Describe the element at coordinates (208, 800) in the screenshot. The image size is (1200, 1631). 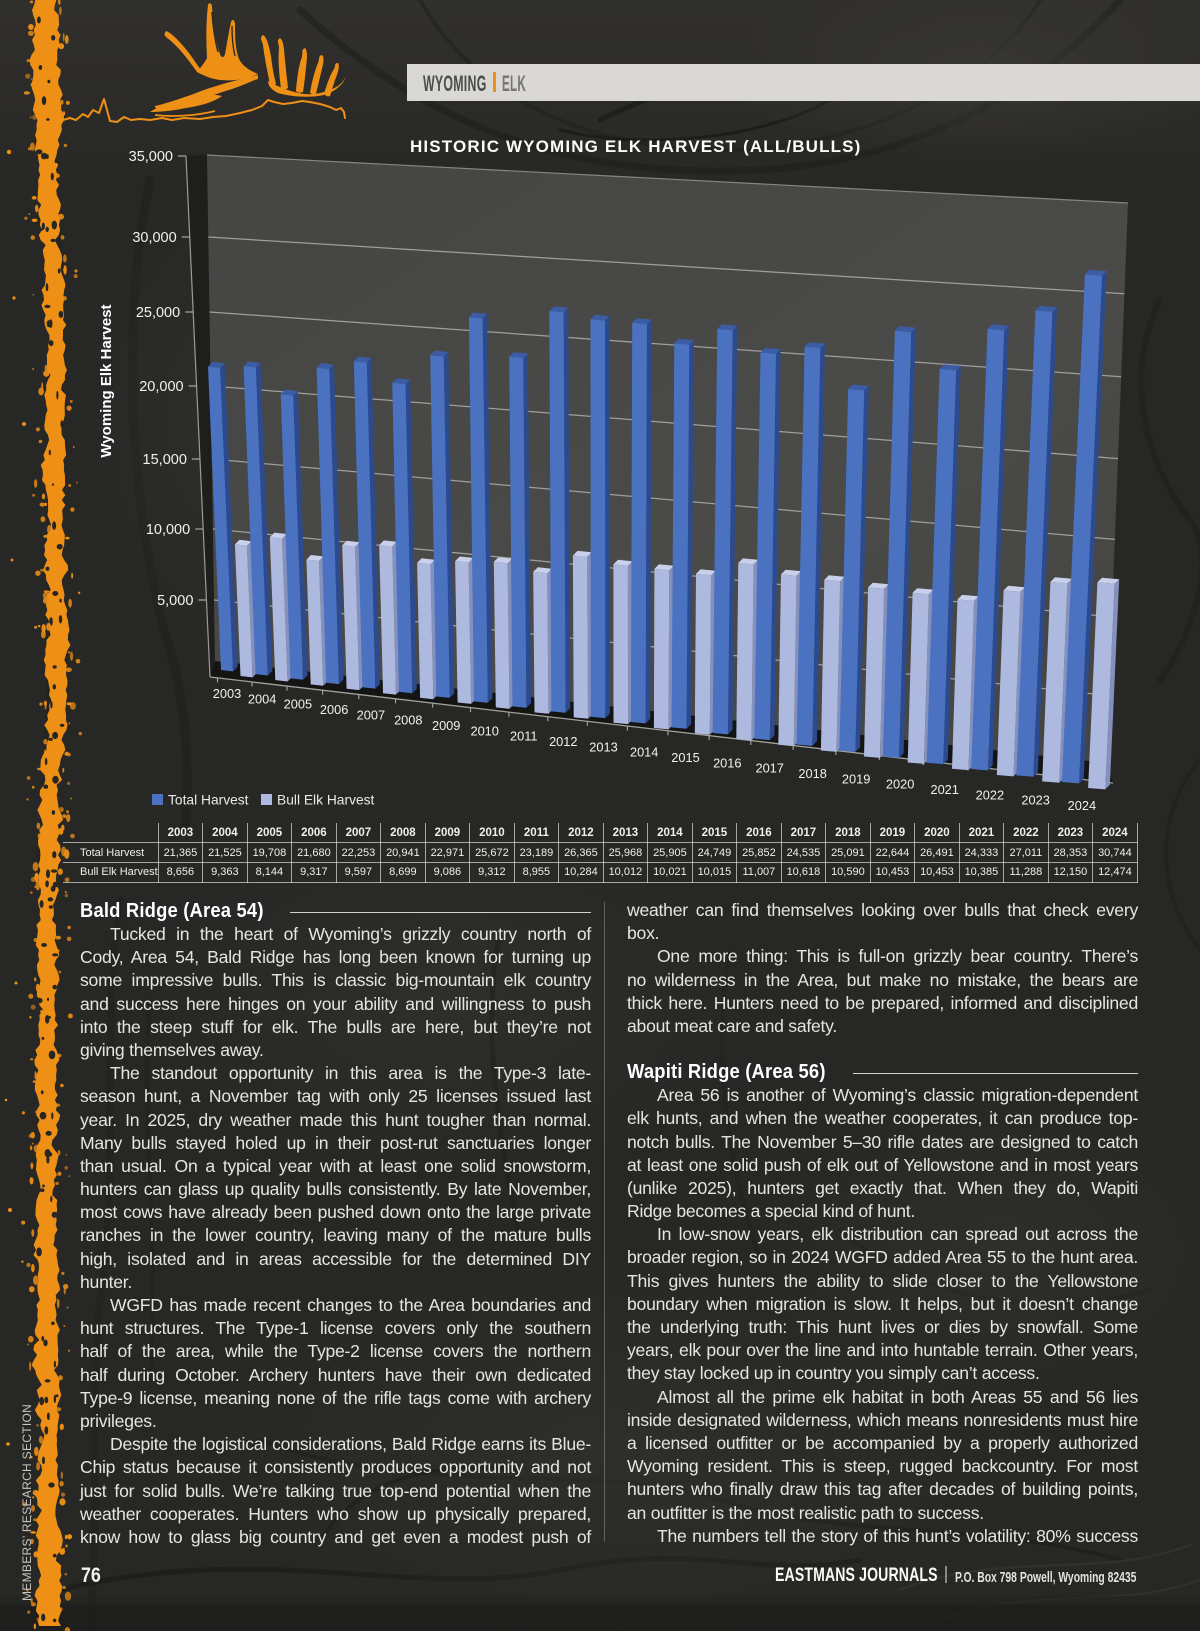
I see `svg-text: Total Harvest` at that location.